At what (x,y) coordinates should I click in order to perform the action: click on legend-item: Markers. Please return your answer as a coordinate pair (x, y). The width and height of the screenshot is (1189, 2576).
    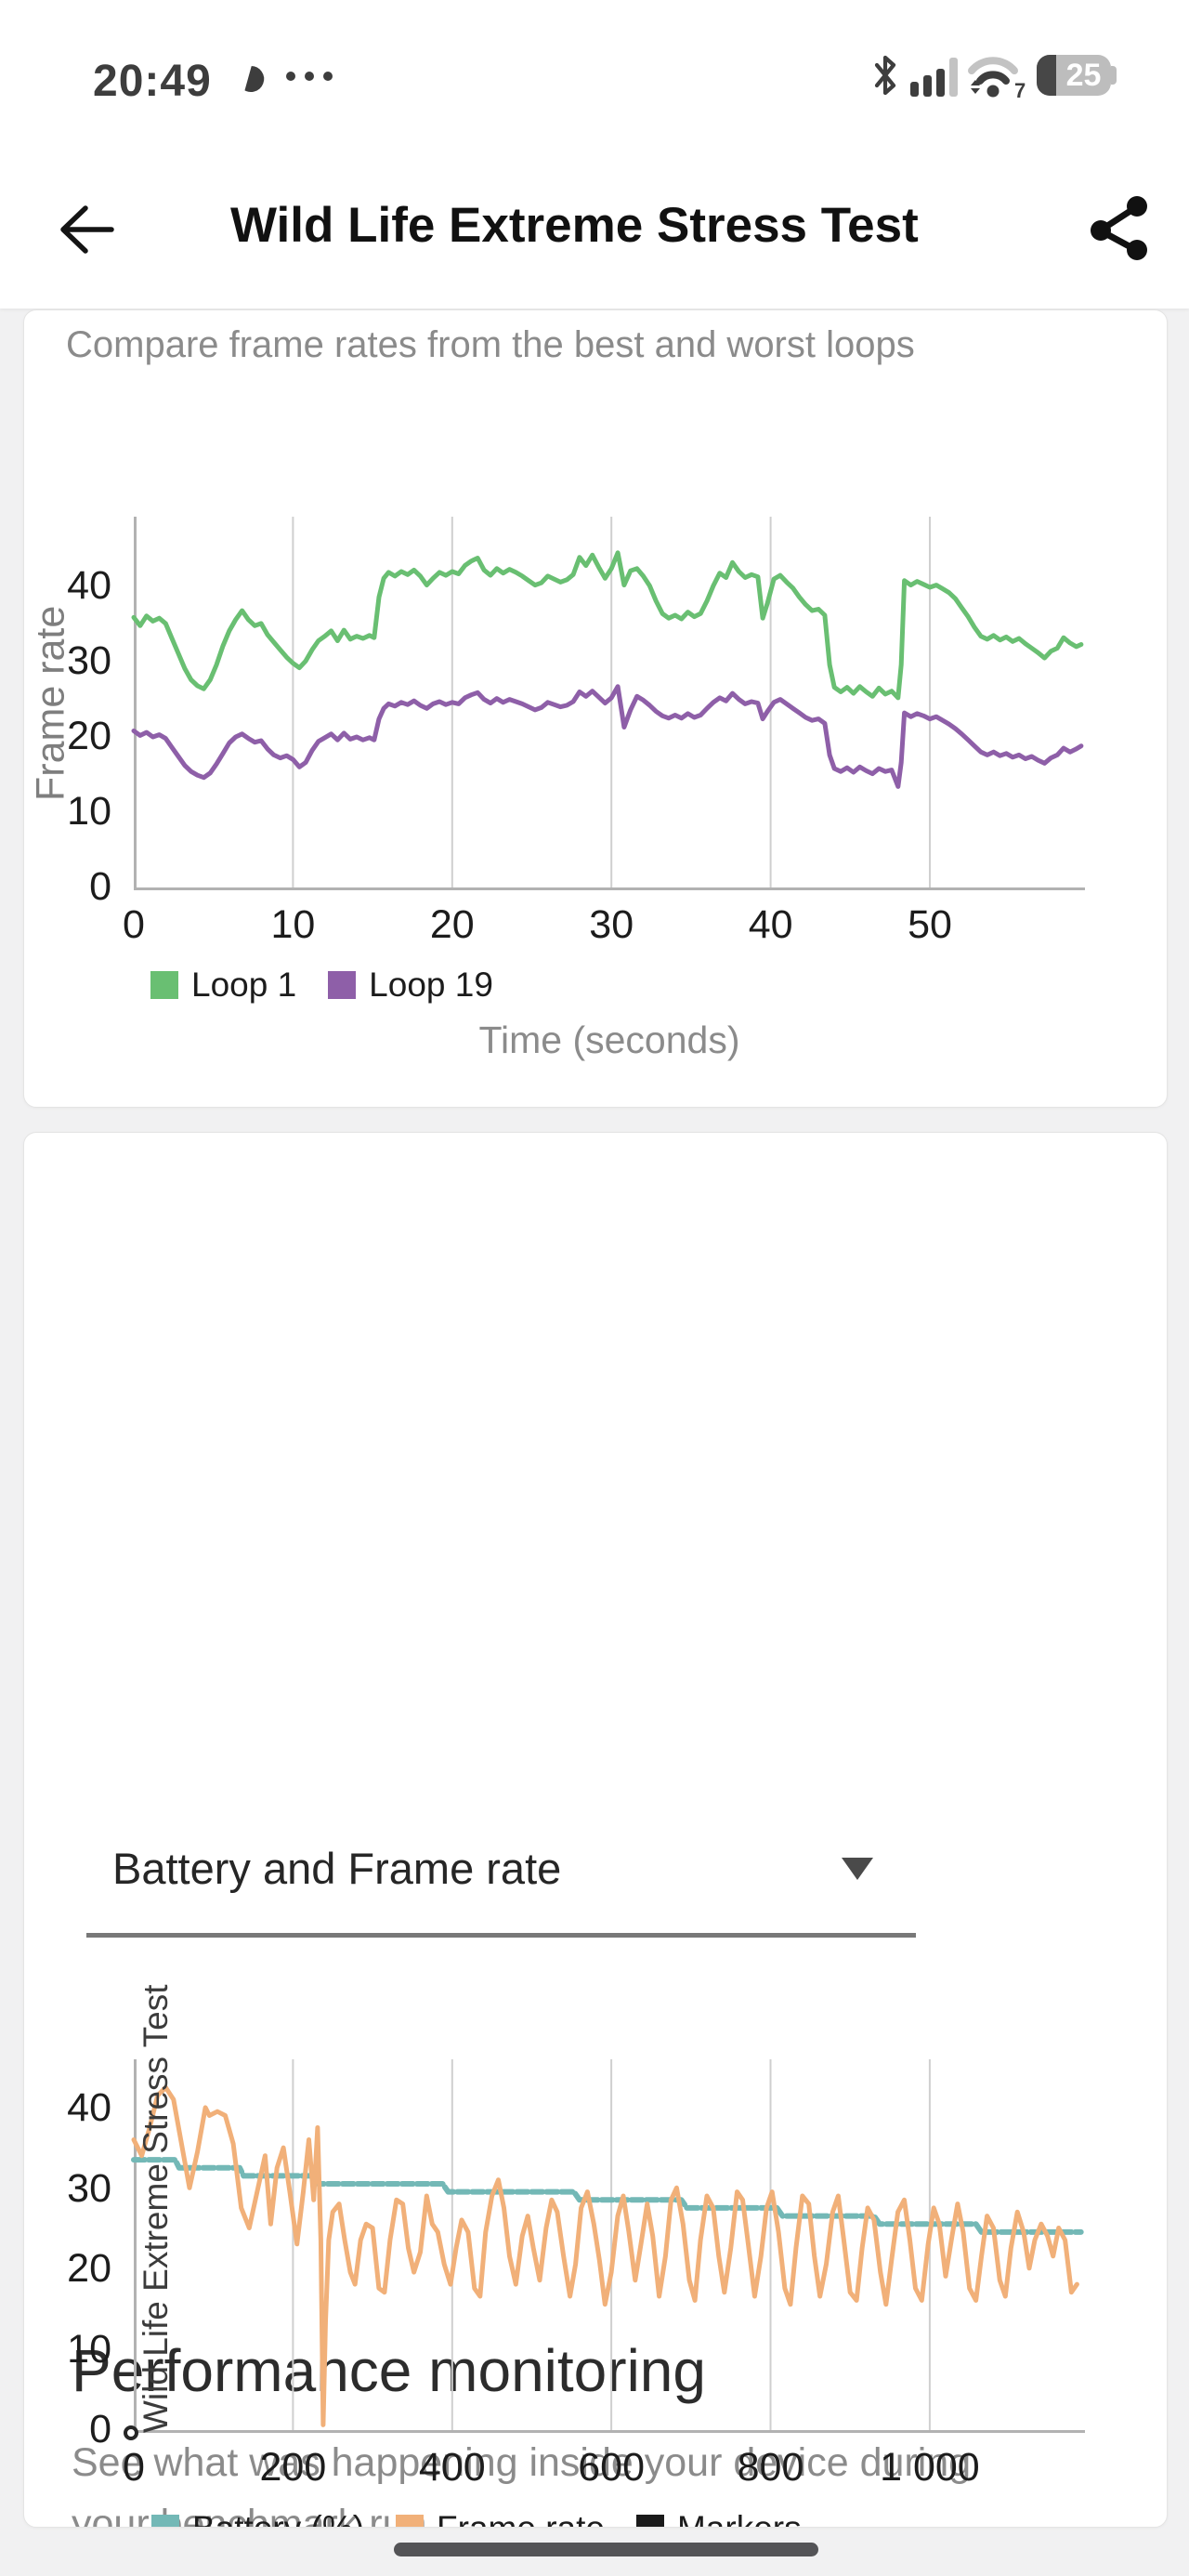
    Looking at the image, I should click on (718, 2518).